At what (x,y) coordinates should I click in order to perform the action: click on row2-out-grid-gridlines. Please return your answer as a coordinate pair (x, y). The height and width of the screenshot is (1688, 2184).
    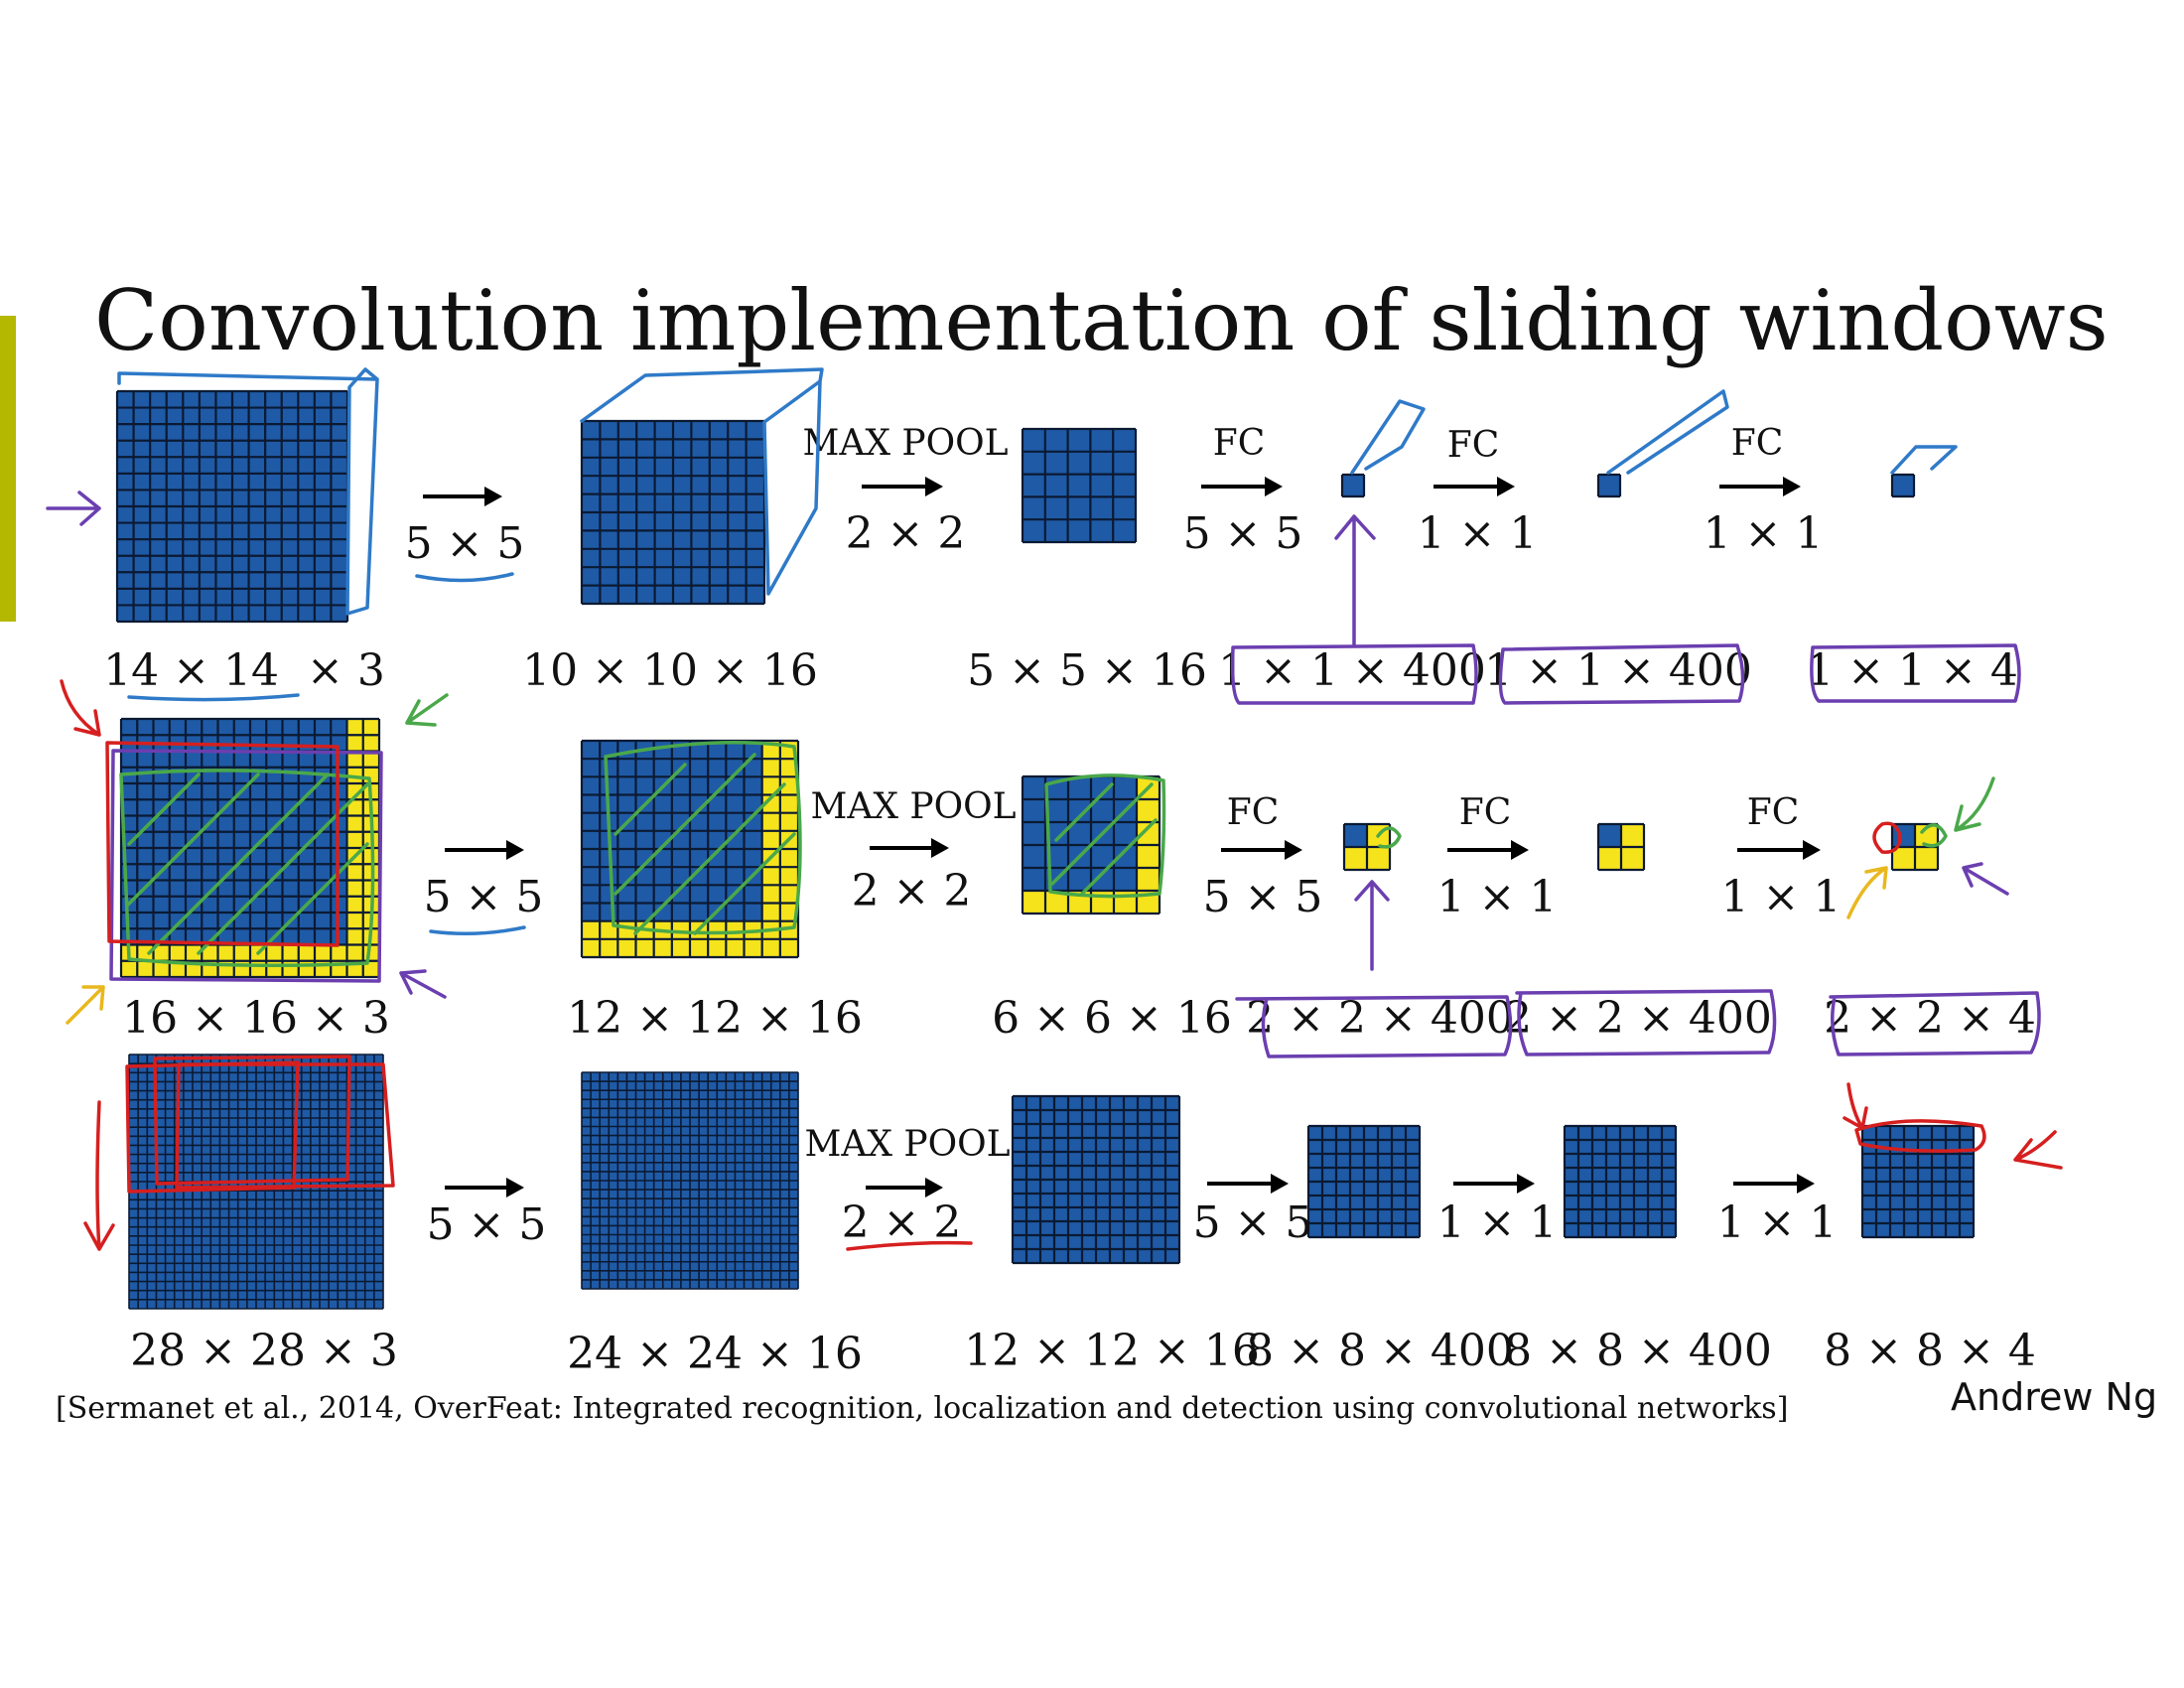
    Looking at the image, I should click on (1915, 847).